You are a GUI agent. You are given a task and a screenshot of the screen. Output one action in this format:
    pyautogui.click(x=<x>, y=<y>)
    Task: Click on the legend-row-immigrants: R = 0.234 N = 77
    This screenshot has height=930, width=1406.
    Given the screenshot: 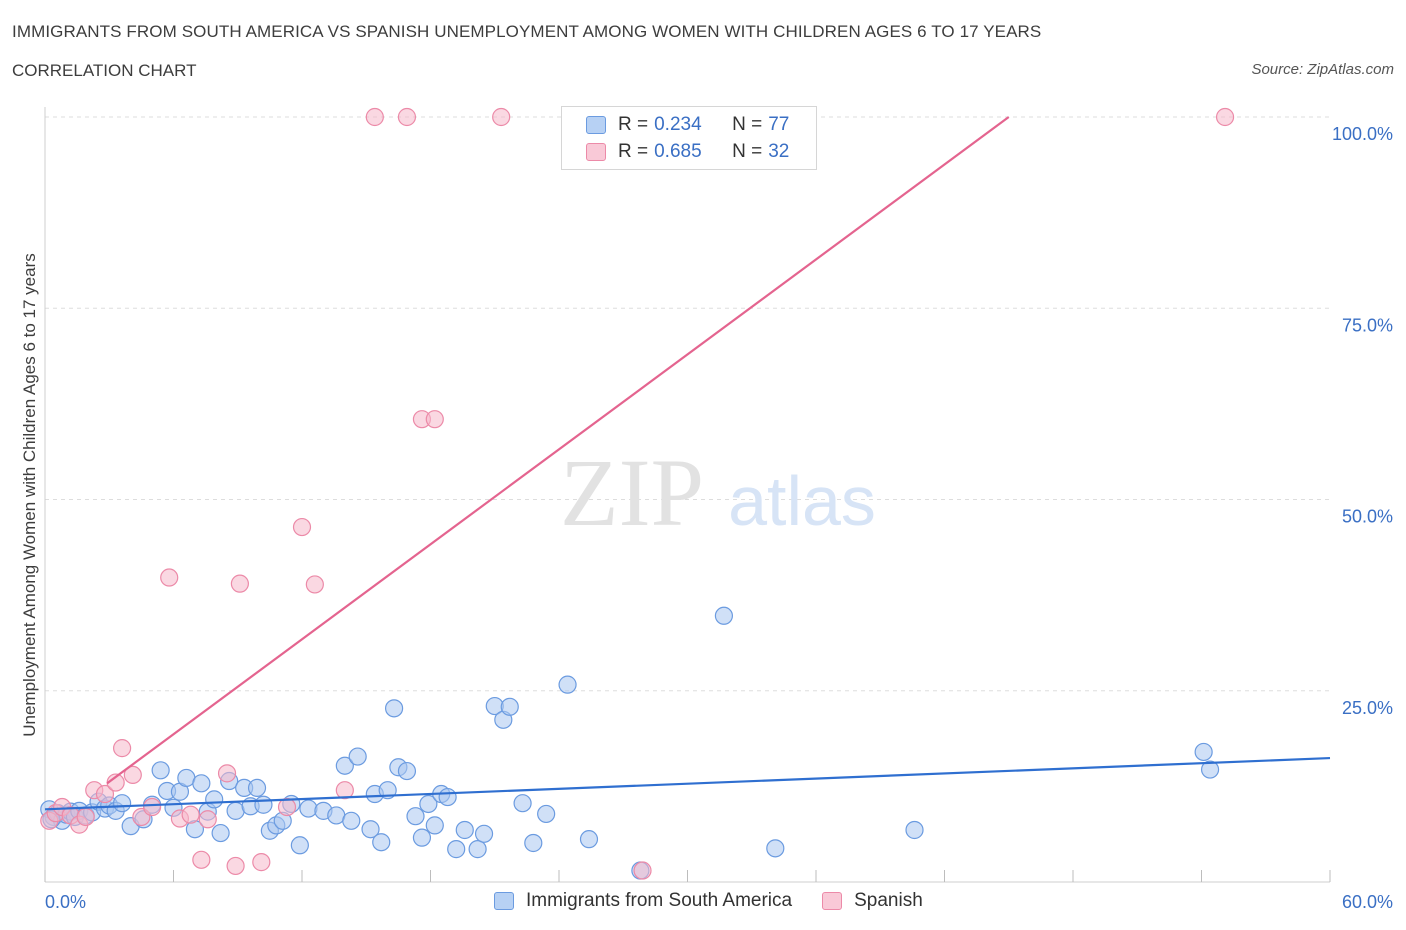 What is the action you would take?
    pyautogui.click(x=687, y=125)
    